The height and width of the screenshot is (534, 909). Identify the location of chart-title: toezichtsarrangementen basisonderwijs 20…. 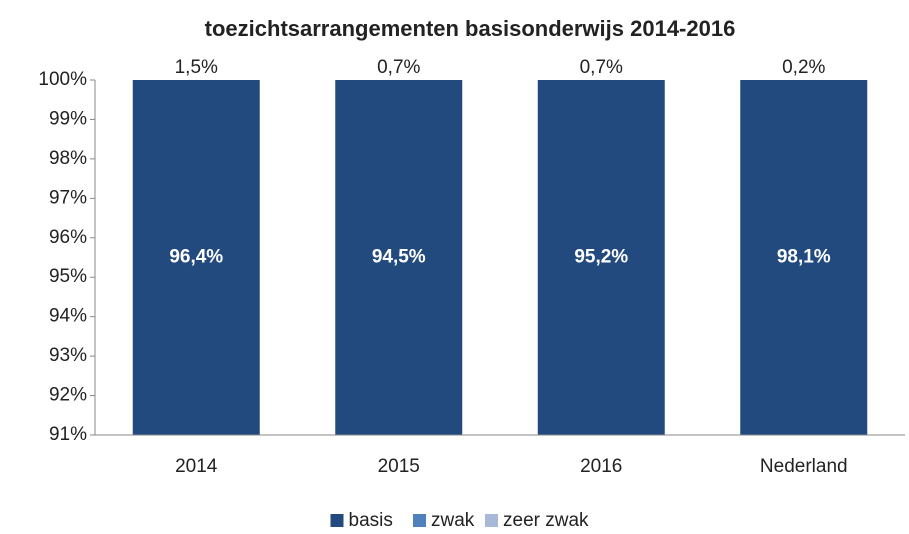
(470, 28).